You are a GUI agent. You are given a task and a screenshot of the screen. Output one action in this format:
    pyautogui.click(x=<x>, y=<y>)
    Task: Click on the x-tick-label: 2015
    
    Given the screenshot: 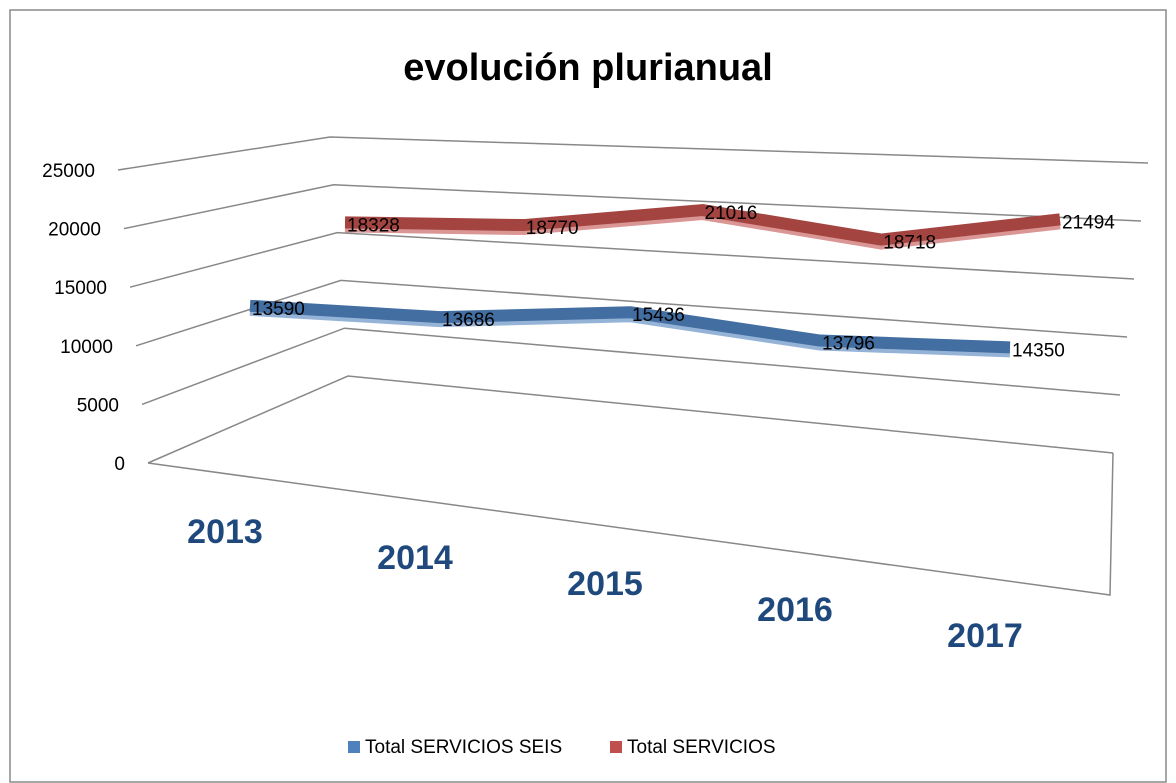 What is the action you would take?
    pyautogui.click(x=605, y=584)
    